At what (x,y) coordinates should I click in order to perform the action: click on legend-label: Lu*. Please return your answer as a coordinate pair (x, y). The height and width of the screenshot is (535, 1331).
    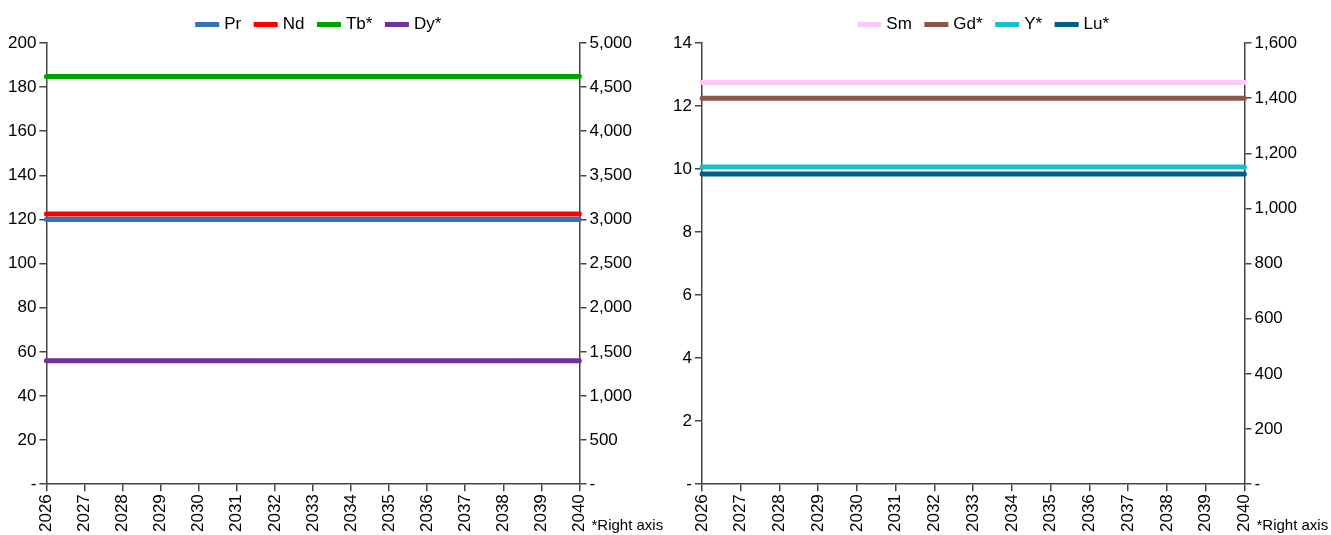
    Looking at the image, I should click on (1096, 24).